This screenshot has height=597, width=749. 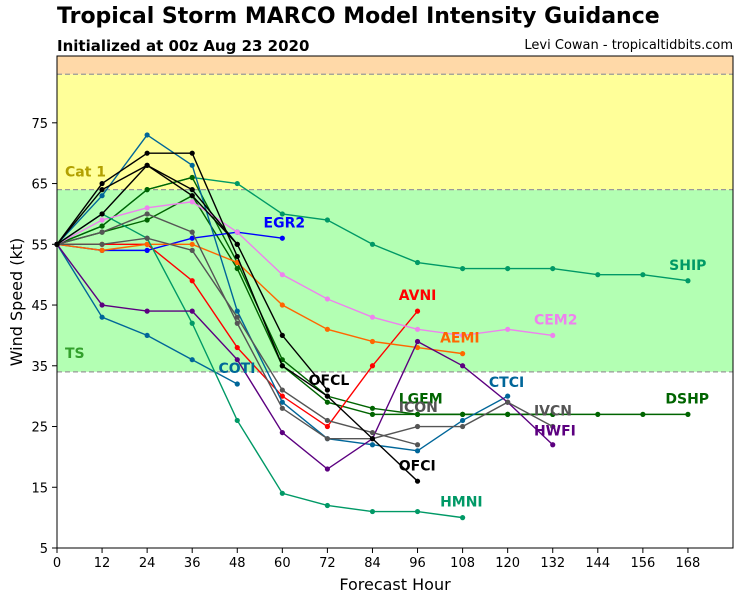 I want to click on series-label-ship: SHIP, so click(x=687, y=266).